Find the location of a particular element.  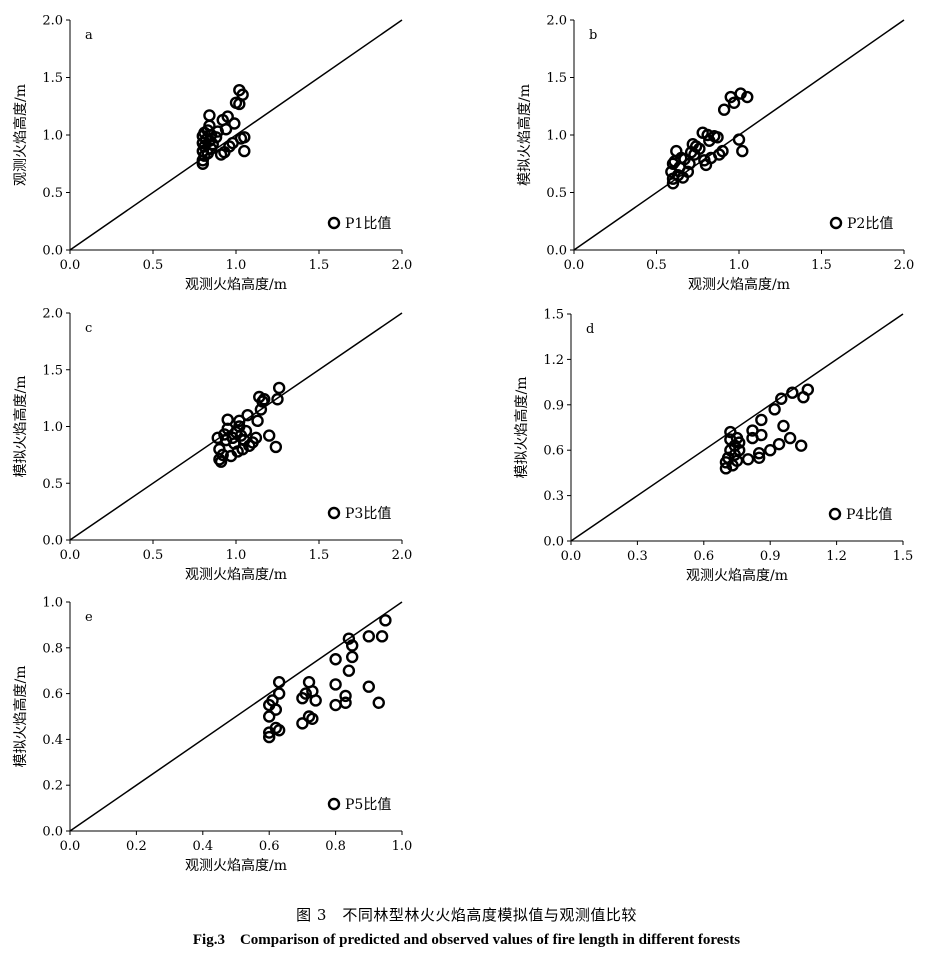

y-axis-title: 观测火焰高度/m is located at coordinates (20, 135).